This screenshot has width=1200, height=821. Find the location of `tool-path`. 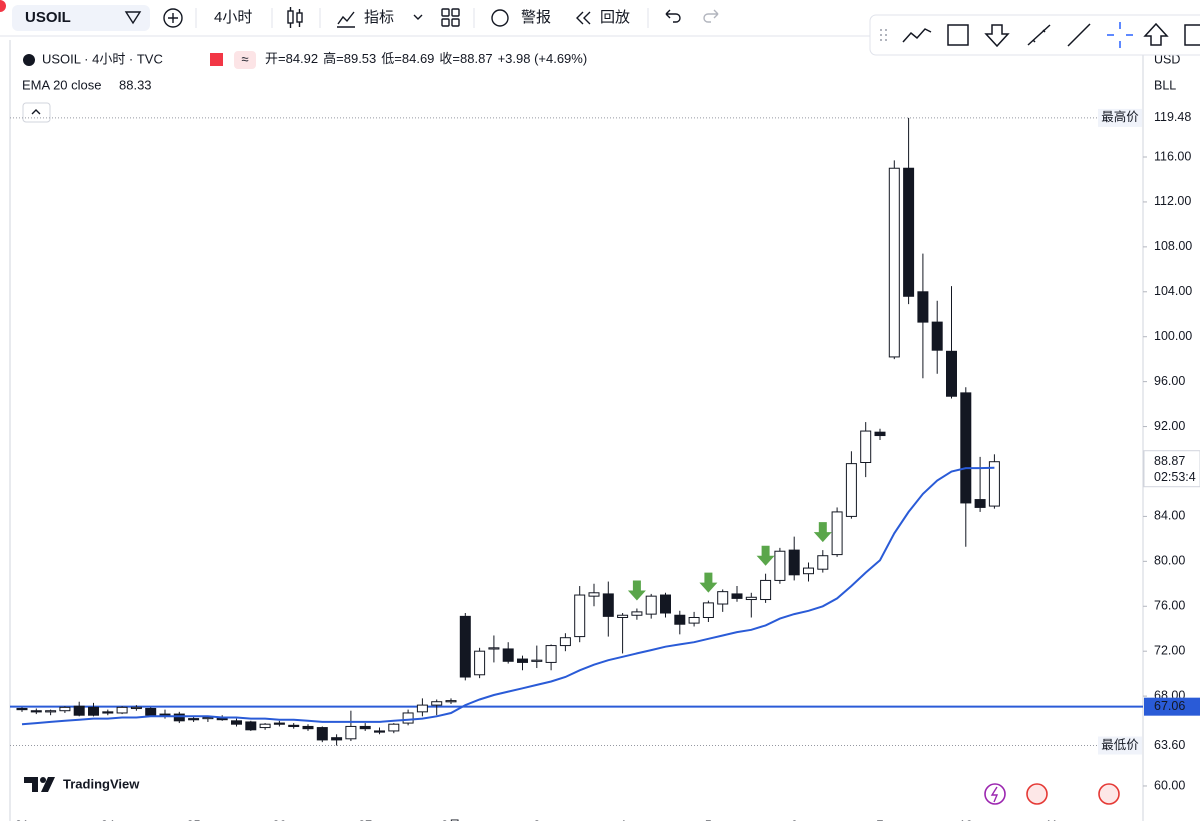

tool-path is located at coordinates (917, 35).